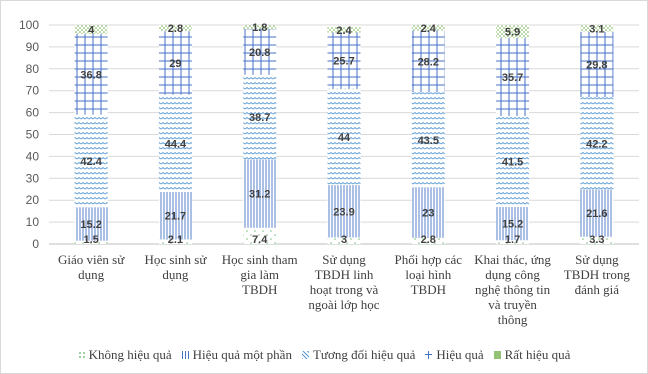 Image resolution: width=648 pixels, height=374 pixels. I want to click on legend-item: Hiệu quả, so click(454, 355).